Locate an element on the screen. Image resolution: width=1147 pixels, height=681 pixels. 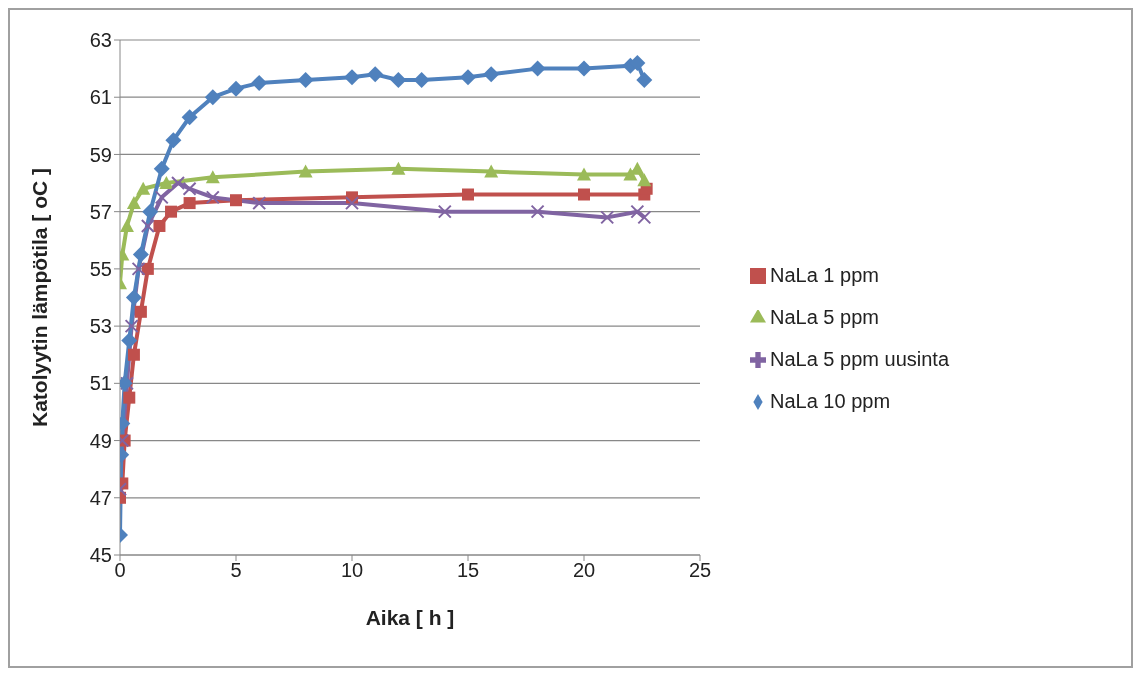
legend-label: NaLa 5 ppm is located at coordinates (824, 316).